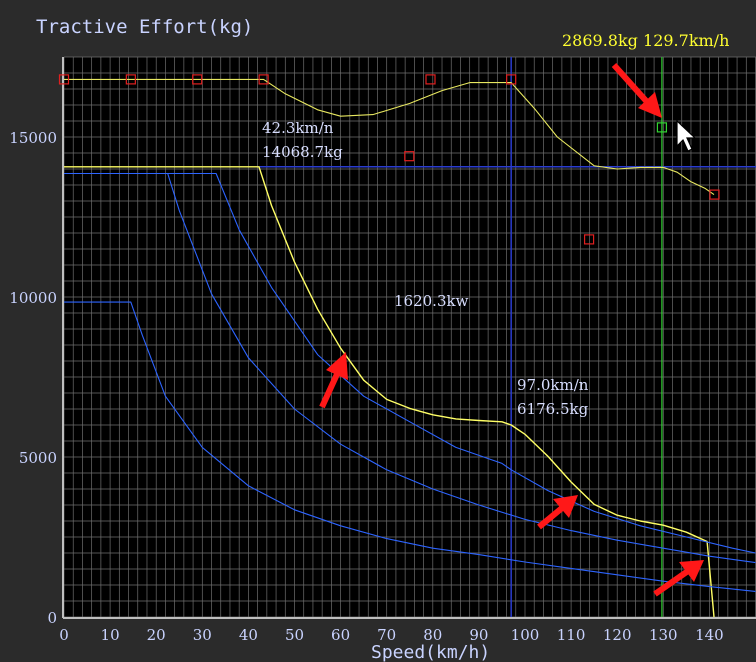 The image size is (756, 662). I want to click on mouse-pointer-icon, so click(686, 135).